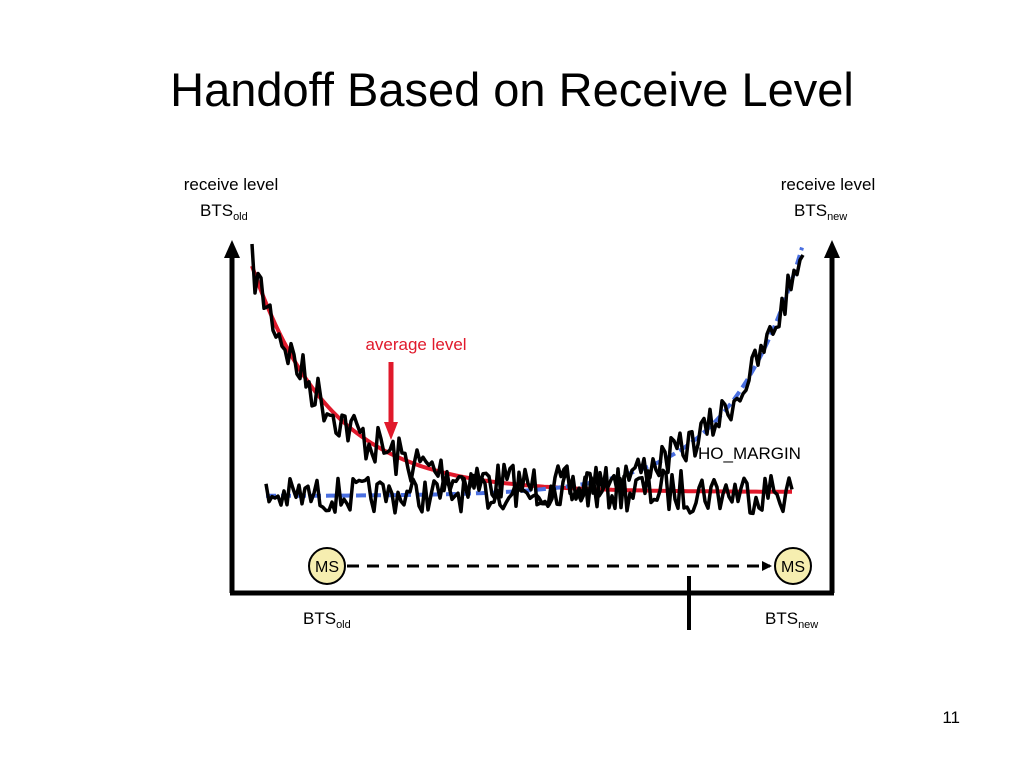 This screenshot has height=768, width=1024. Describe the element at coordinates (828, 184) in the screenshot. I see `right-axis-label: receive level` at that location.